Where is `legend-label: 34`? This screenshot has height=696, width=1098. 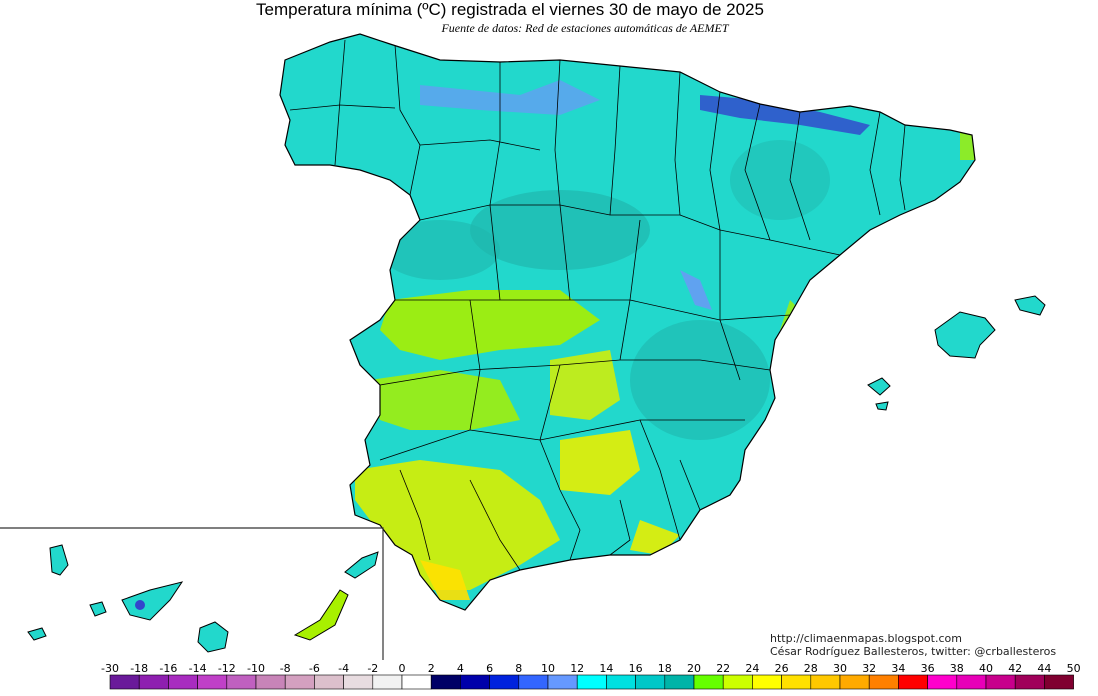 legend-label: 34 is located at coordinates (898, 668).